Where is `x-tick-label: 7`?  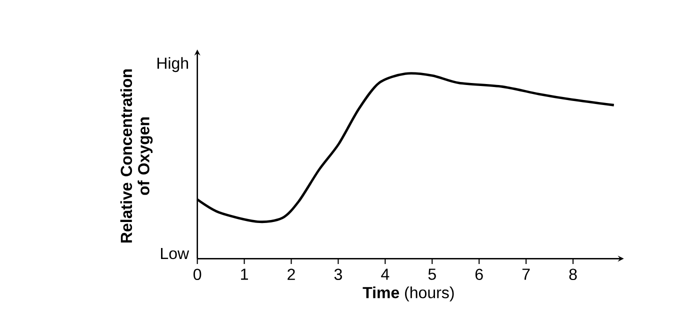
x-tick-label: 7 is located at coordinates (526, 274).